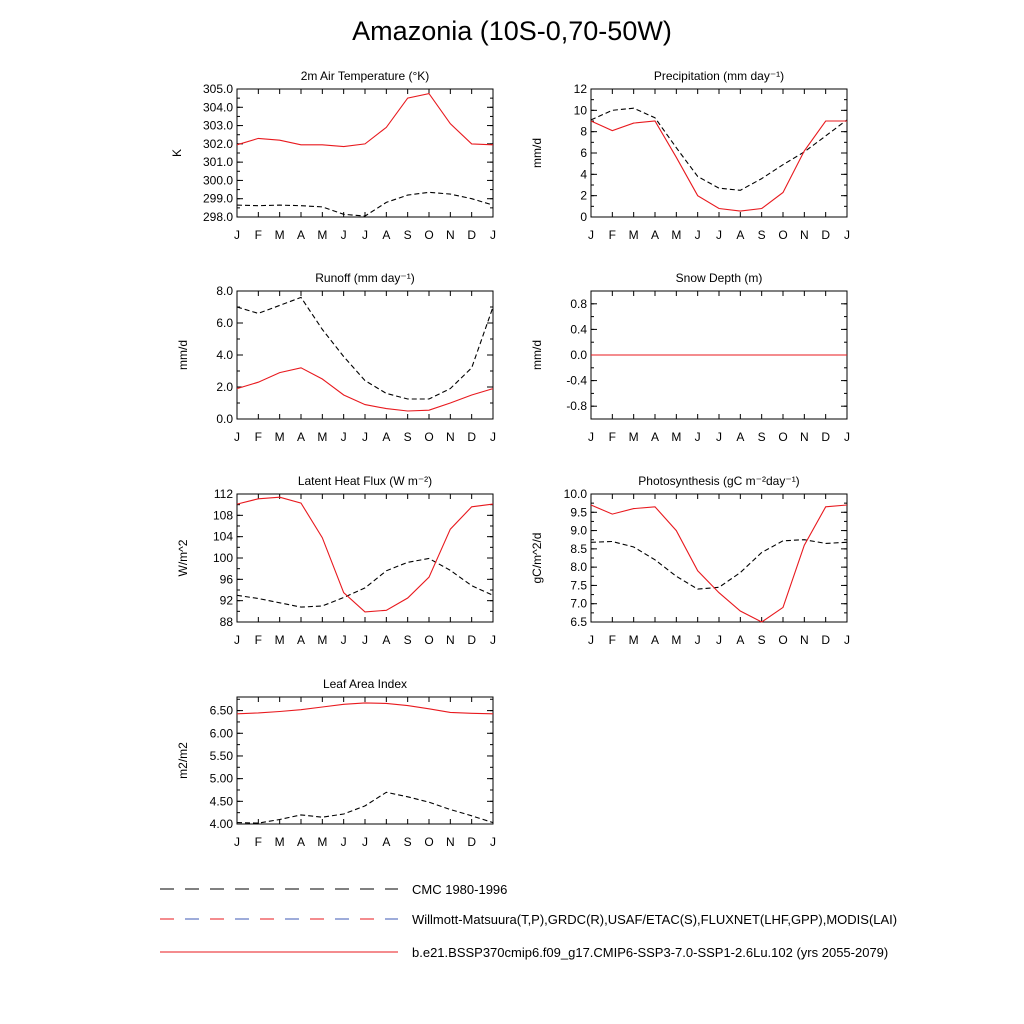  I want to click on y-tick-label: 0.8, so click(578, 304).